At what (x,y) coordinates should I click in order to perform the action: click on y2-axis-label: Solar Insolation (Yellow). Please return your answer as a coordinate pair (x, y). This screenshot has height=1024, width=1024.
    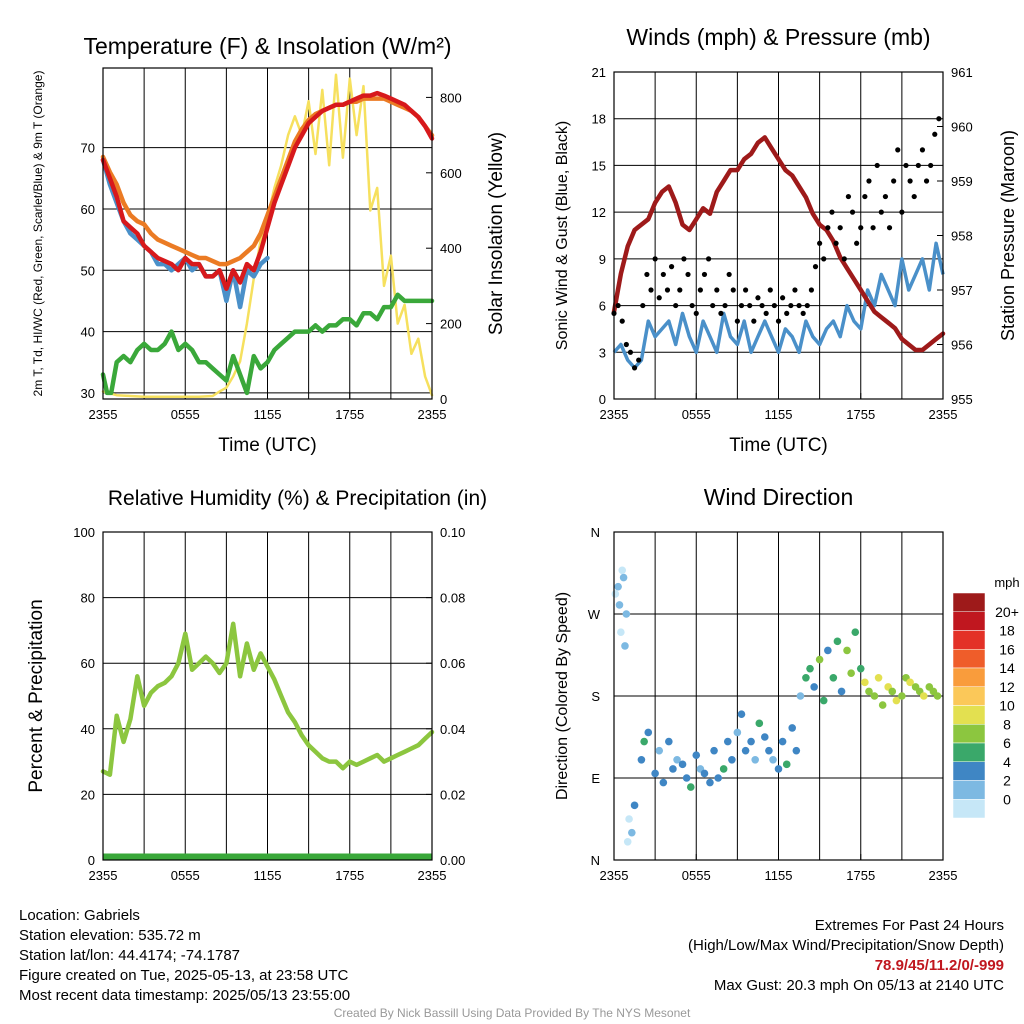
    Looking at the image, I should click on (496, 233).